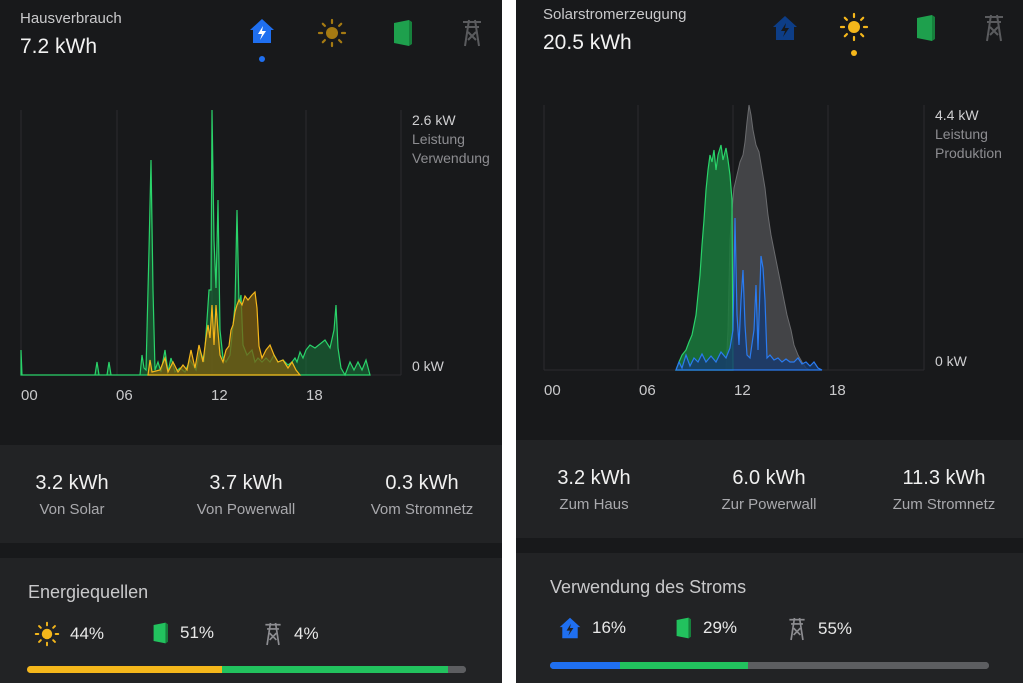  I want to click on usage-title: Verwendung des Stroms, so click(648, 587).